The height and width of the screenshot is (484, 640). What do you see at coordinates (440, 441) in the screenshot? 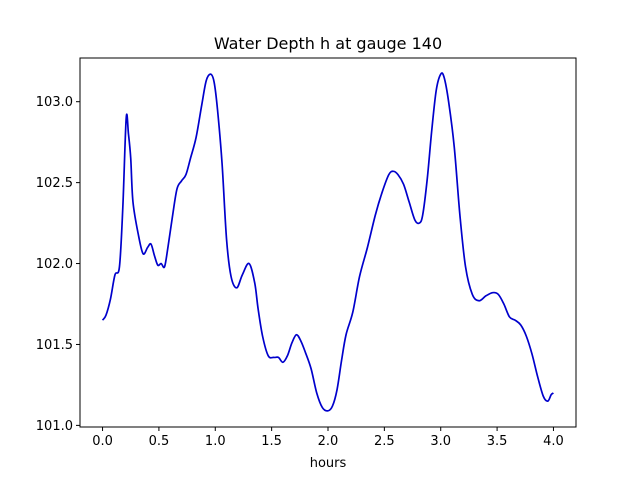
I see `x-tick-label: 3.0` at bounding box center [440, 441].